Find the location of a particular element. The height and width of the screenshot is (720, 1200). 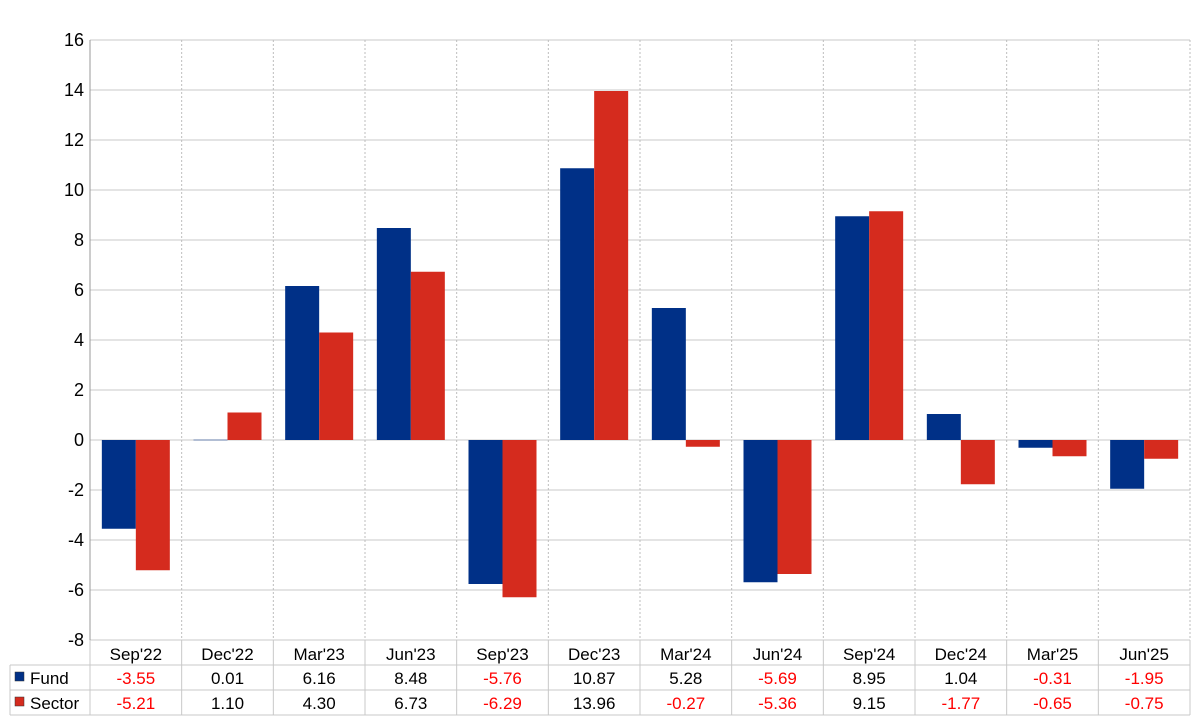

data-label-sector: -0.27 is located at coordinates (685, 703).